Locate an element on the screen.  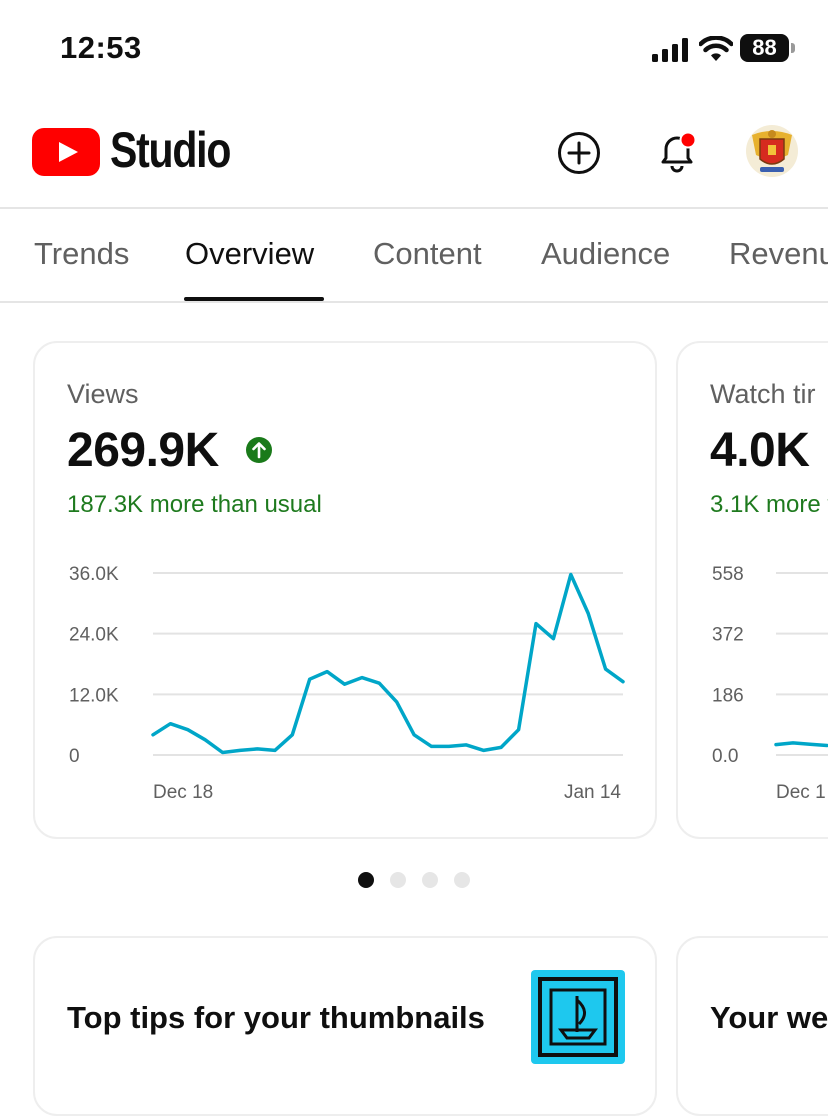
tips-card-title: Top tips for your thumbnails is located at coordinates (276, 1017).